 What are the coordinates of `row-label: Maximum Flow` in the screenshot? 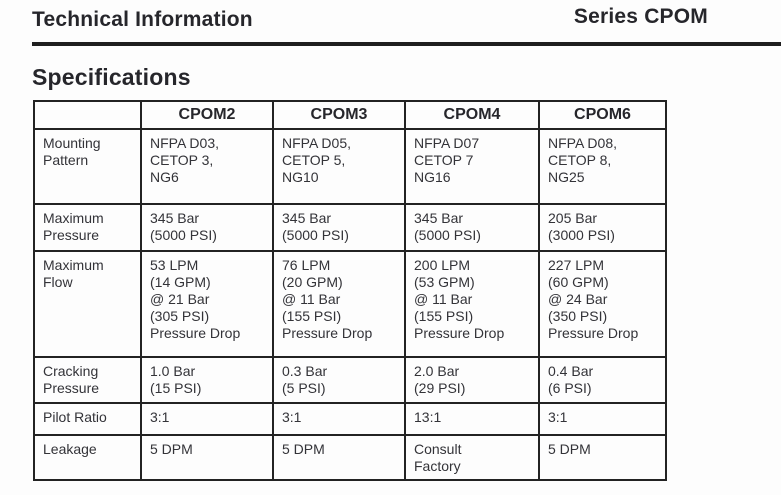 It's located at (87, 304).